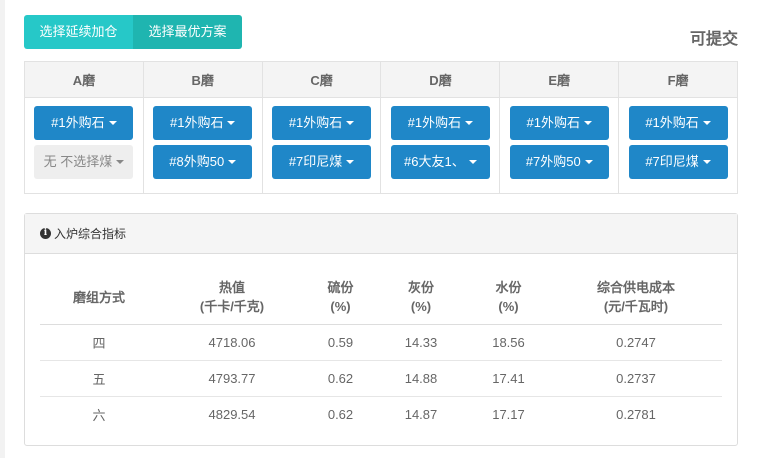 This screenshot has height=458, width=758. I want to click on mill-header: E磨, so click(559, 79).